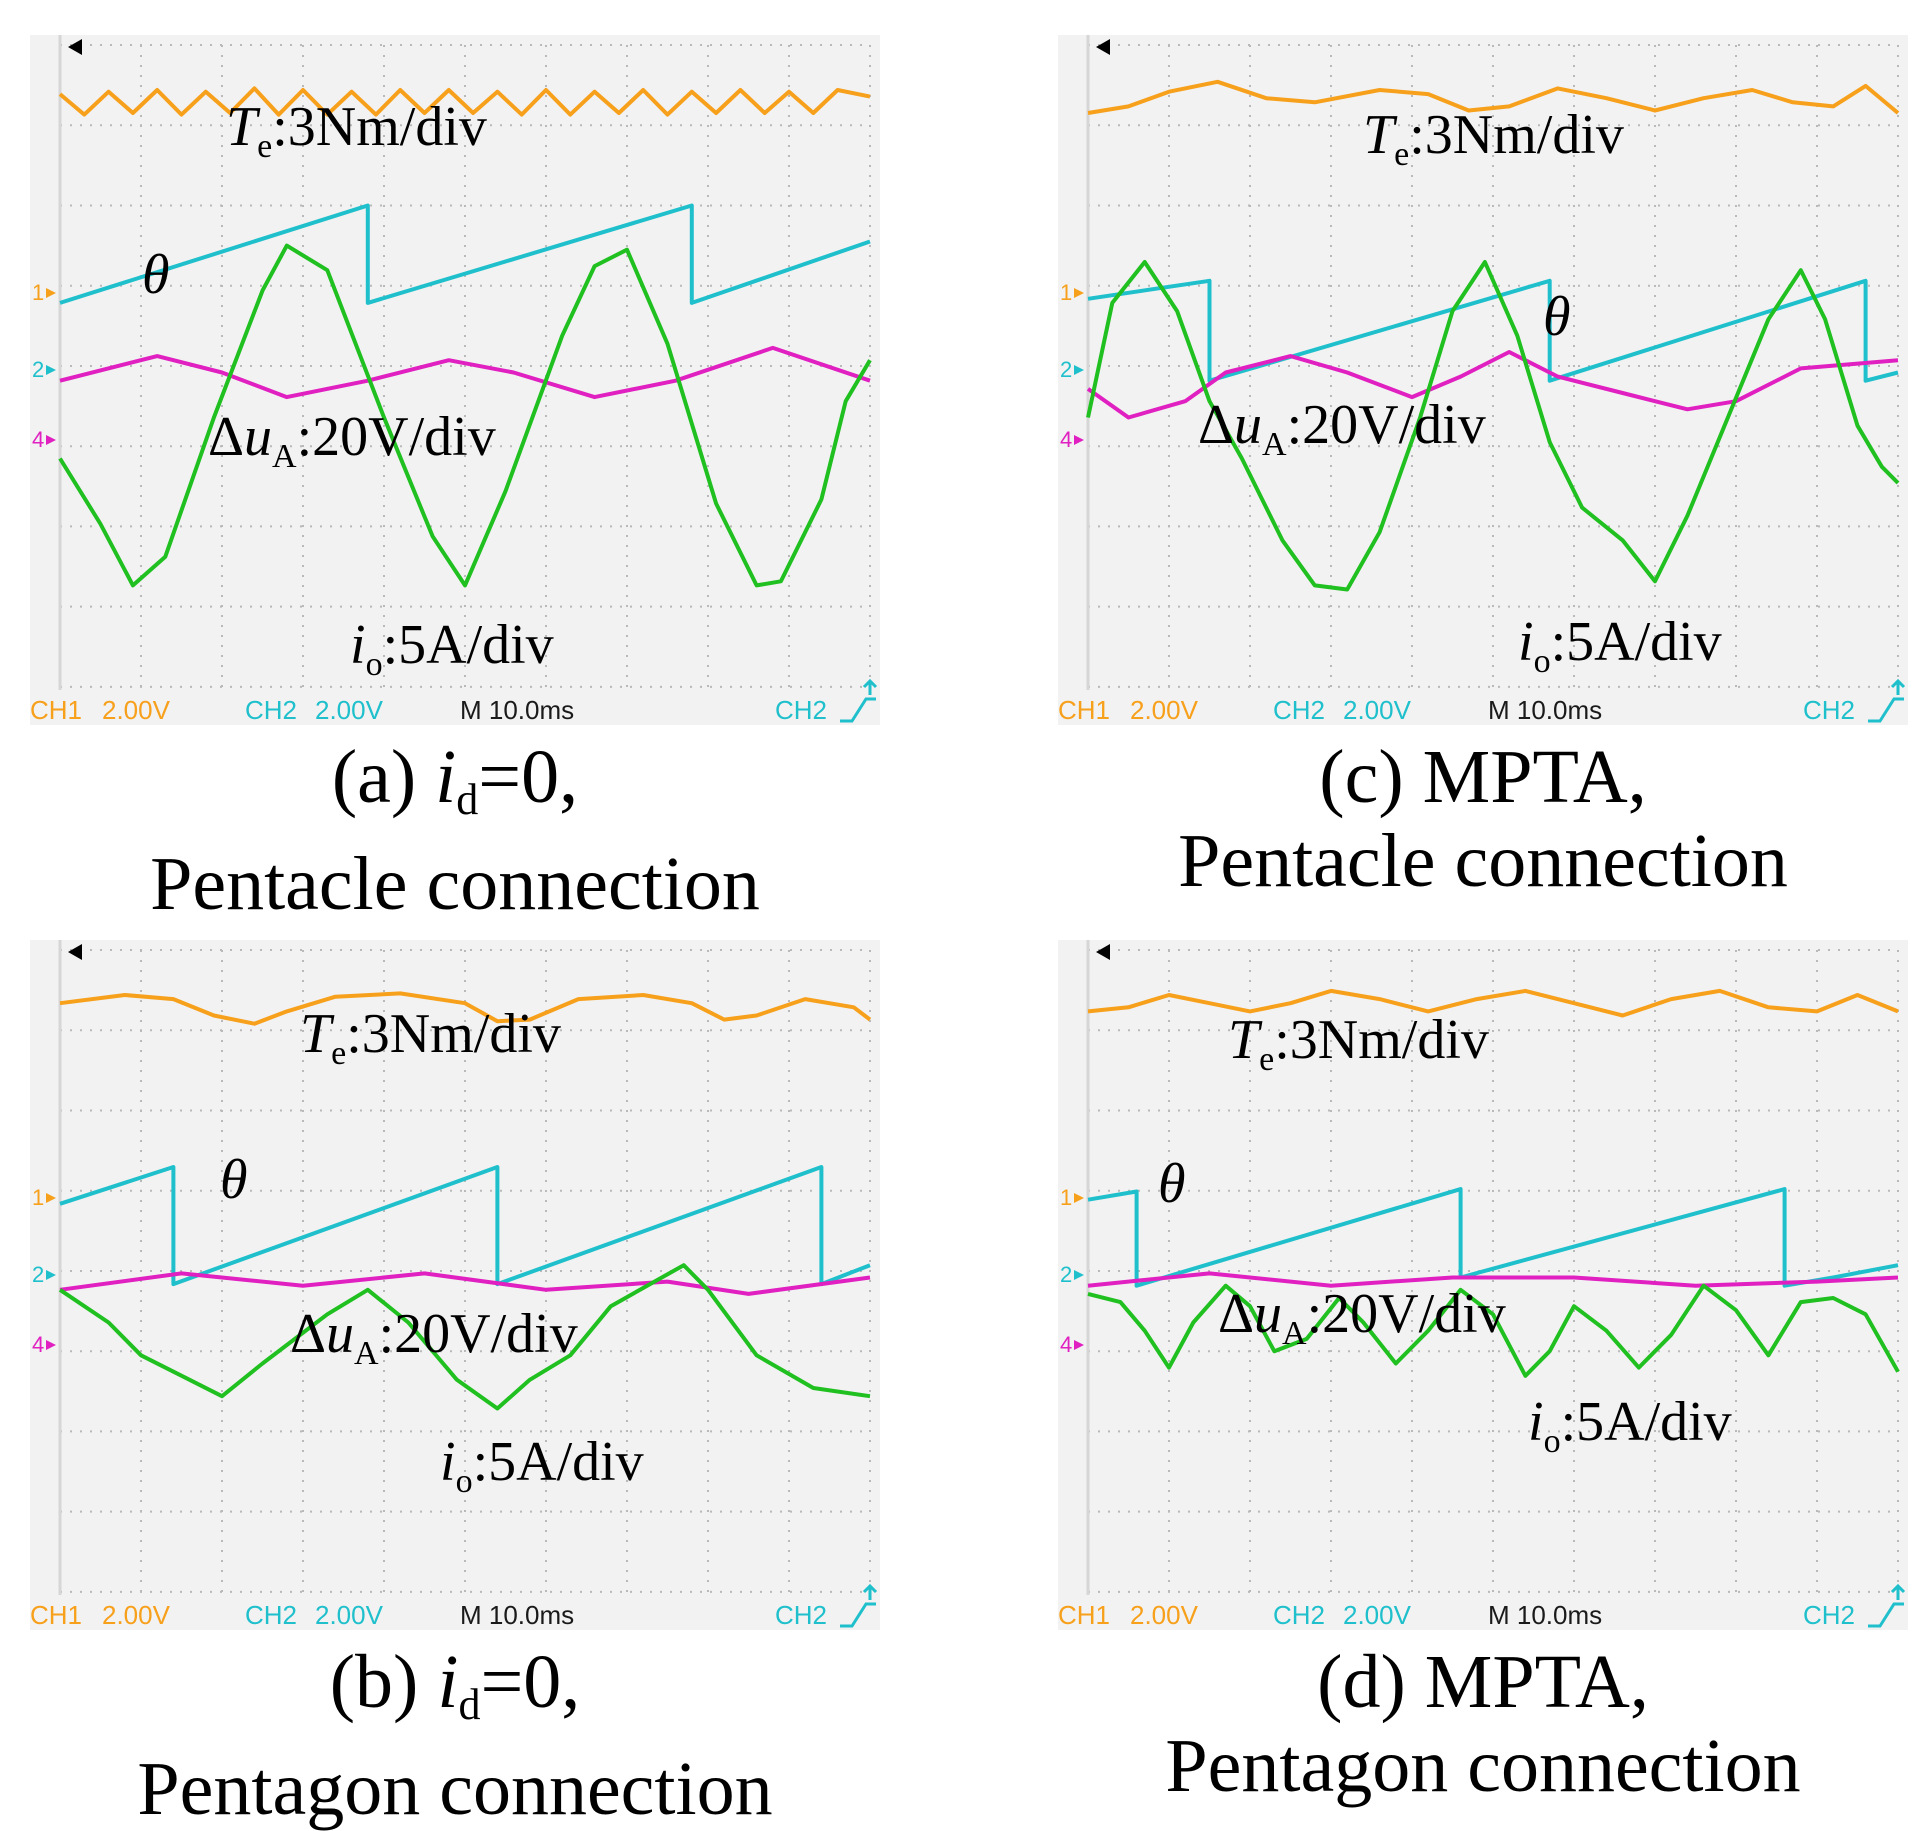  I want to click on panel-caption: (c) MPTA, Pentacle connection, so click(1483, 819).